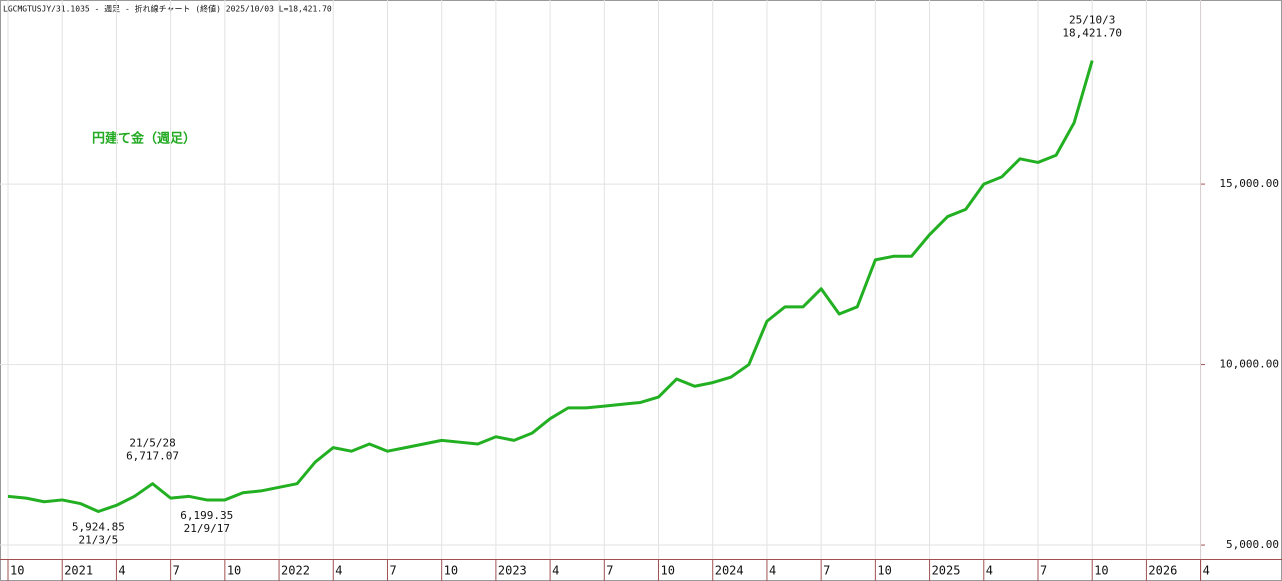  I want to click on annotation: 21/3/5, so click(98, 539).